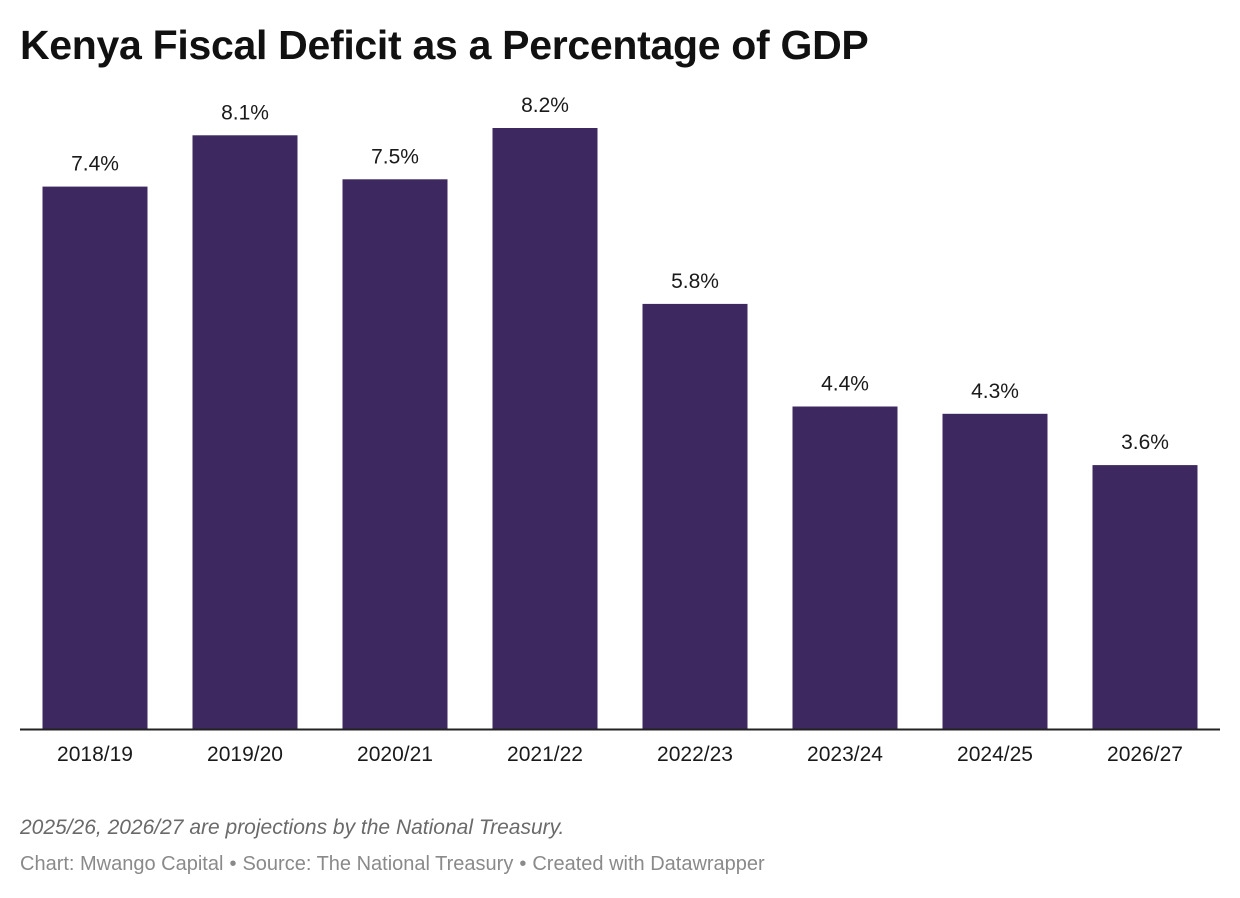  What do you see at coordinates (95, 754) in the screenshot?
I see `x-tick-label: 2018/19` at bounding box center [95, 754].